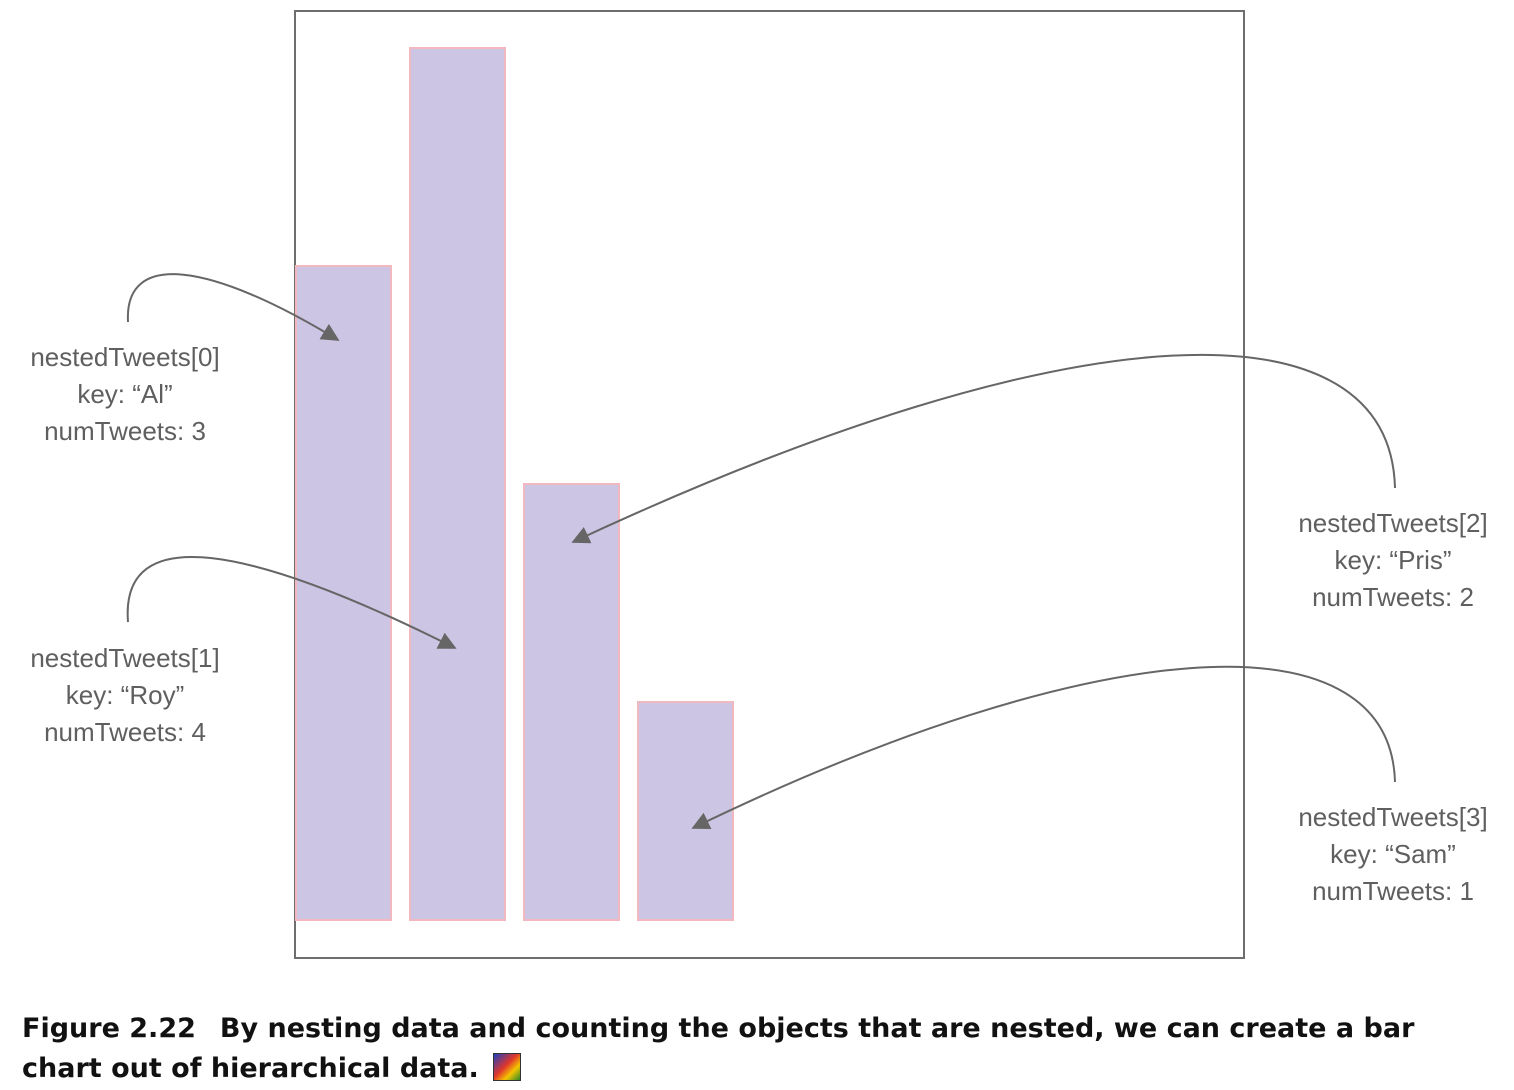 The height and width of the screenshot is (1090, 1514). I want to click on label-nested-tweets-2: nestedTweets[2] key: “Pris” numTweets: 2, so click(1393, 560).